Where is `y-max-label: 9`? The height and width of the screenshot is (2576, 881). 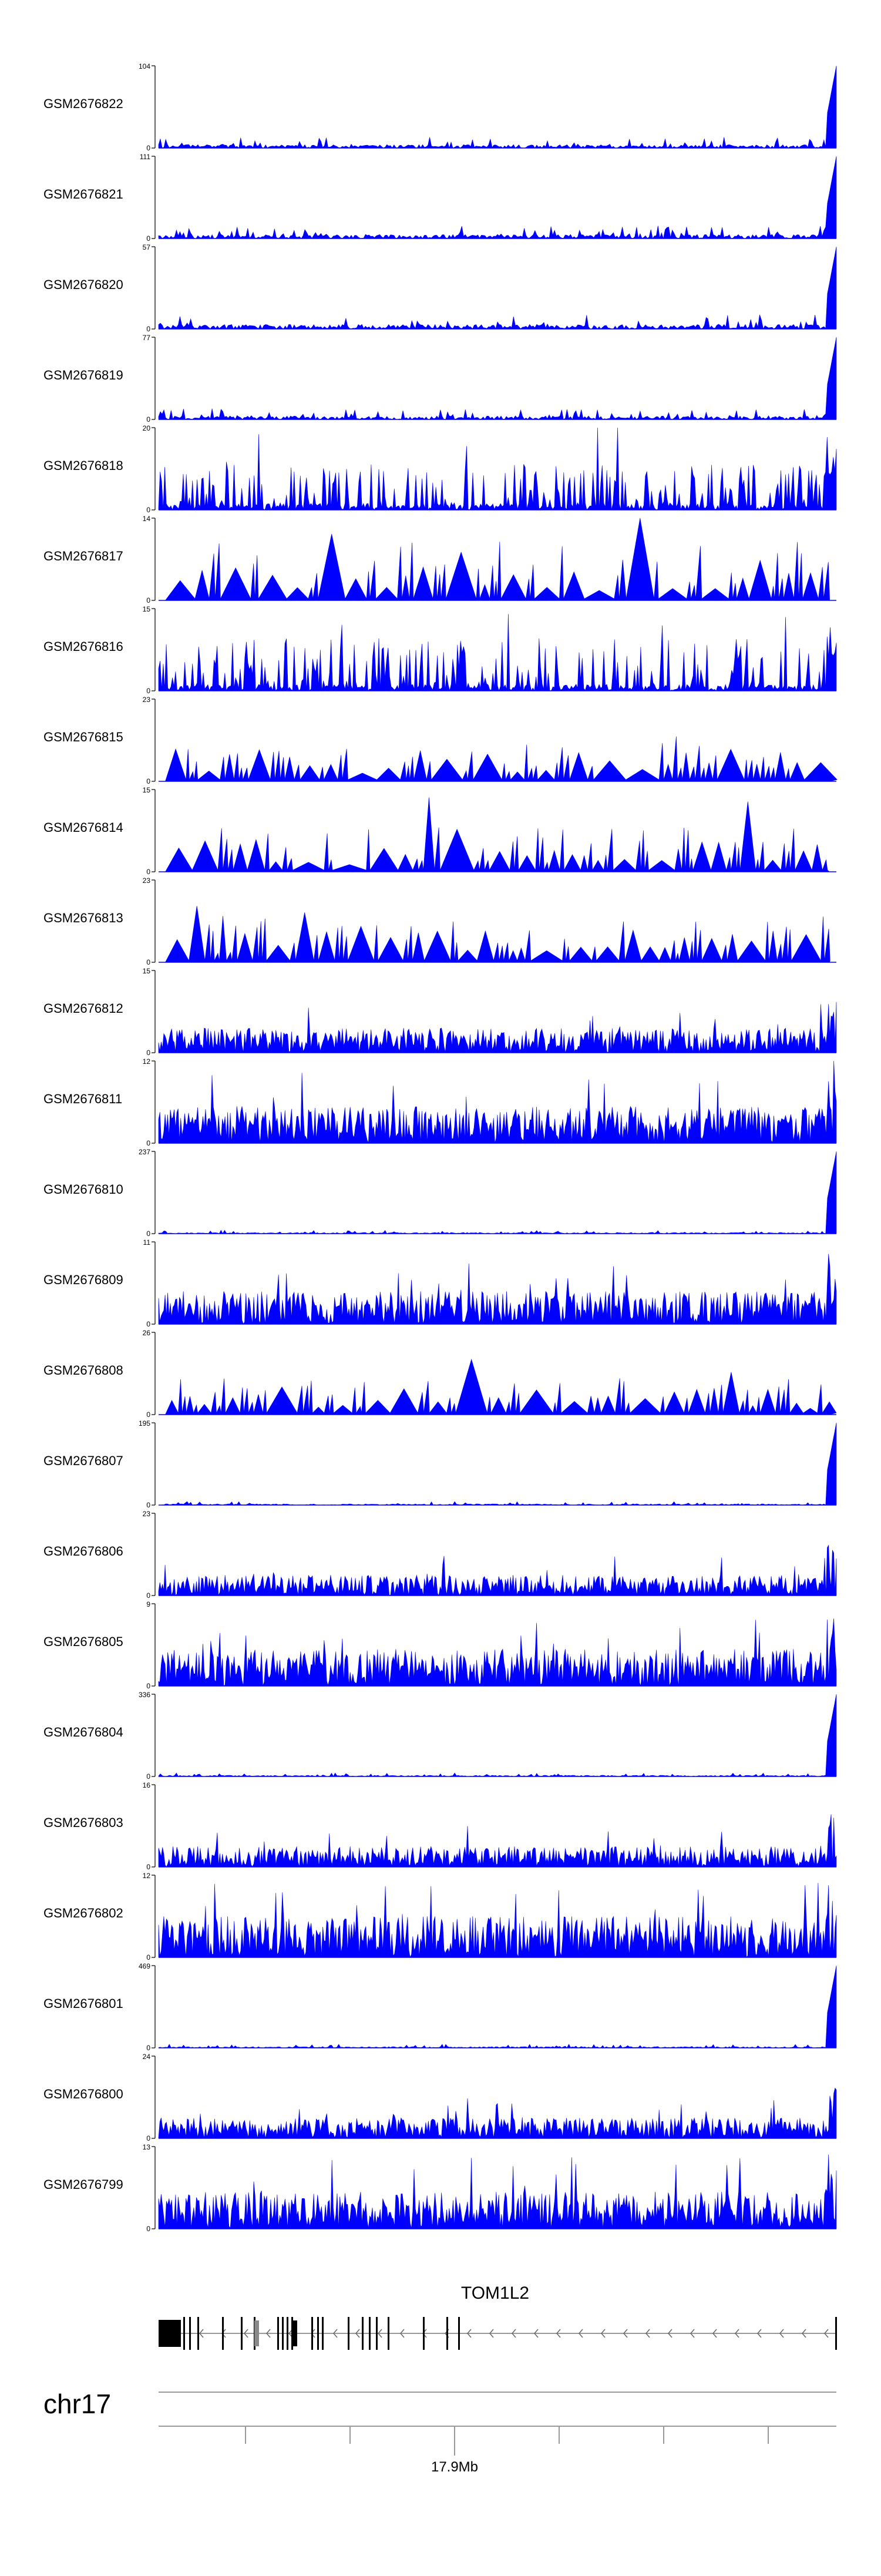
y-max-label: 9 is located at coordinates (148, 1604).